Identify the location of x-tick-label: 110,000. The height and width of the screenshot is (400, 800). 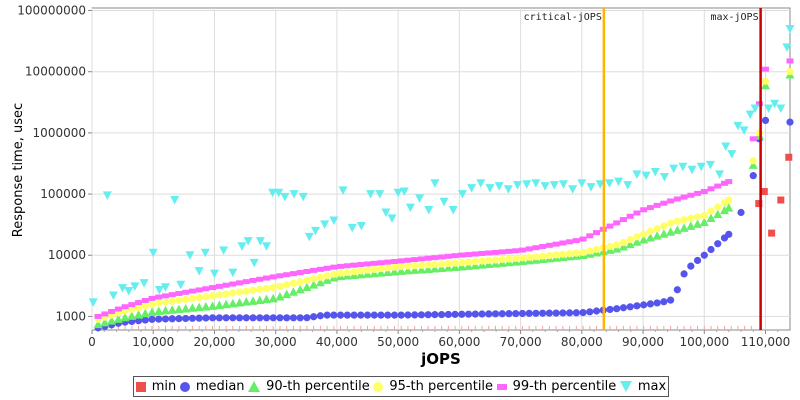
(766, 342).